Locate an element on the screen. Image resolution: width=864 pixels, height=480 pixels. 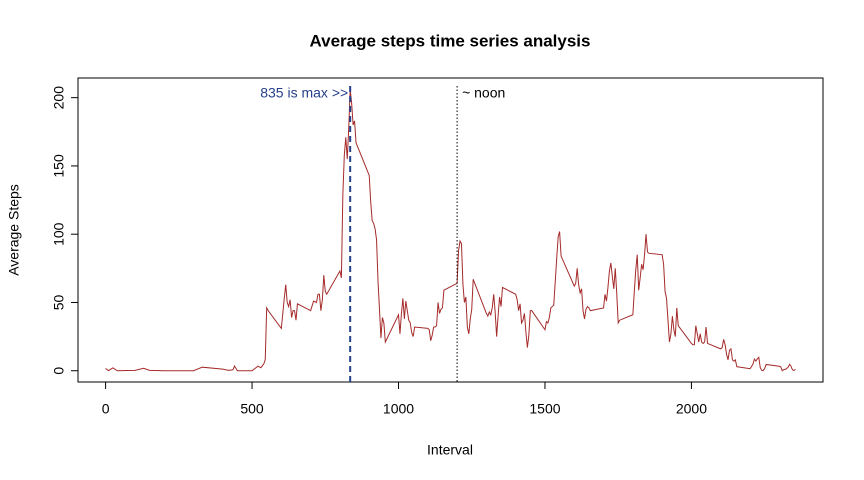
x-axis-label: Interval is located at coordinates (450, 450).